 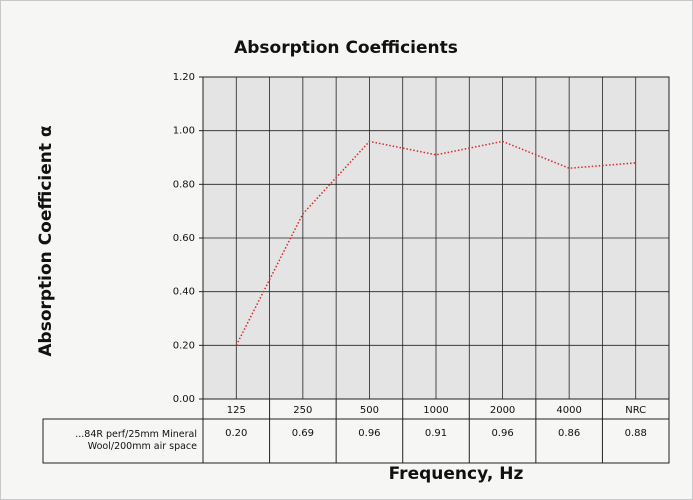 What do you see at coordinates (303, 433) in the screenshot?
I see `data-label: 0.69` at bounding box center [303, 433].